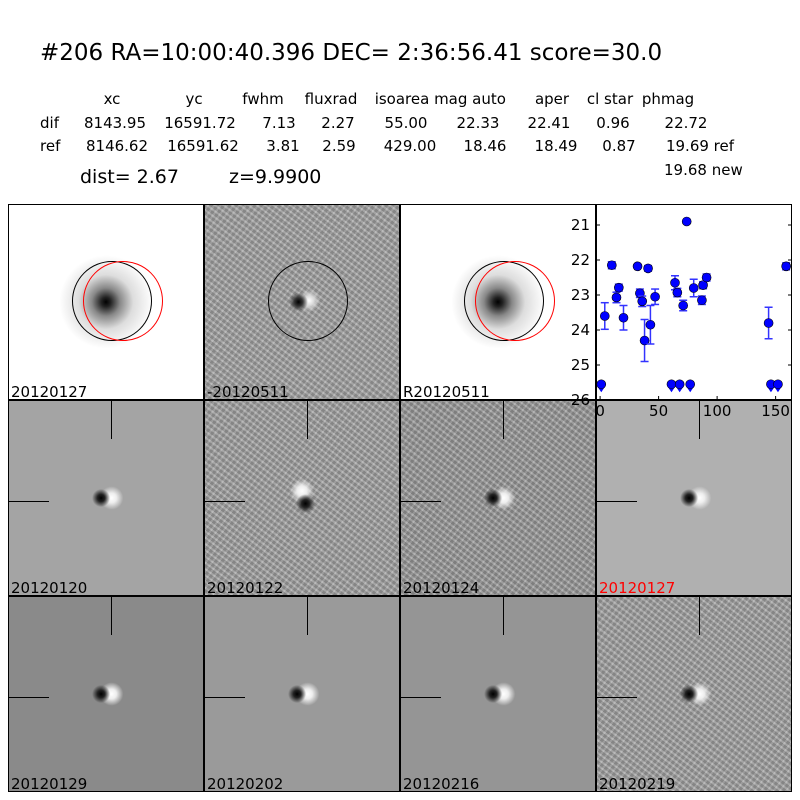 Image resolution: width=800 pixels, height=800 pixels. I want to click on lightcurve-chart: 0 50 100 150 21 22 23 24 25 26, so click(681, 312).